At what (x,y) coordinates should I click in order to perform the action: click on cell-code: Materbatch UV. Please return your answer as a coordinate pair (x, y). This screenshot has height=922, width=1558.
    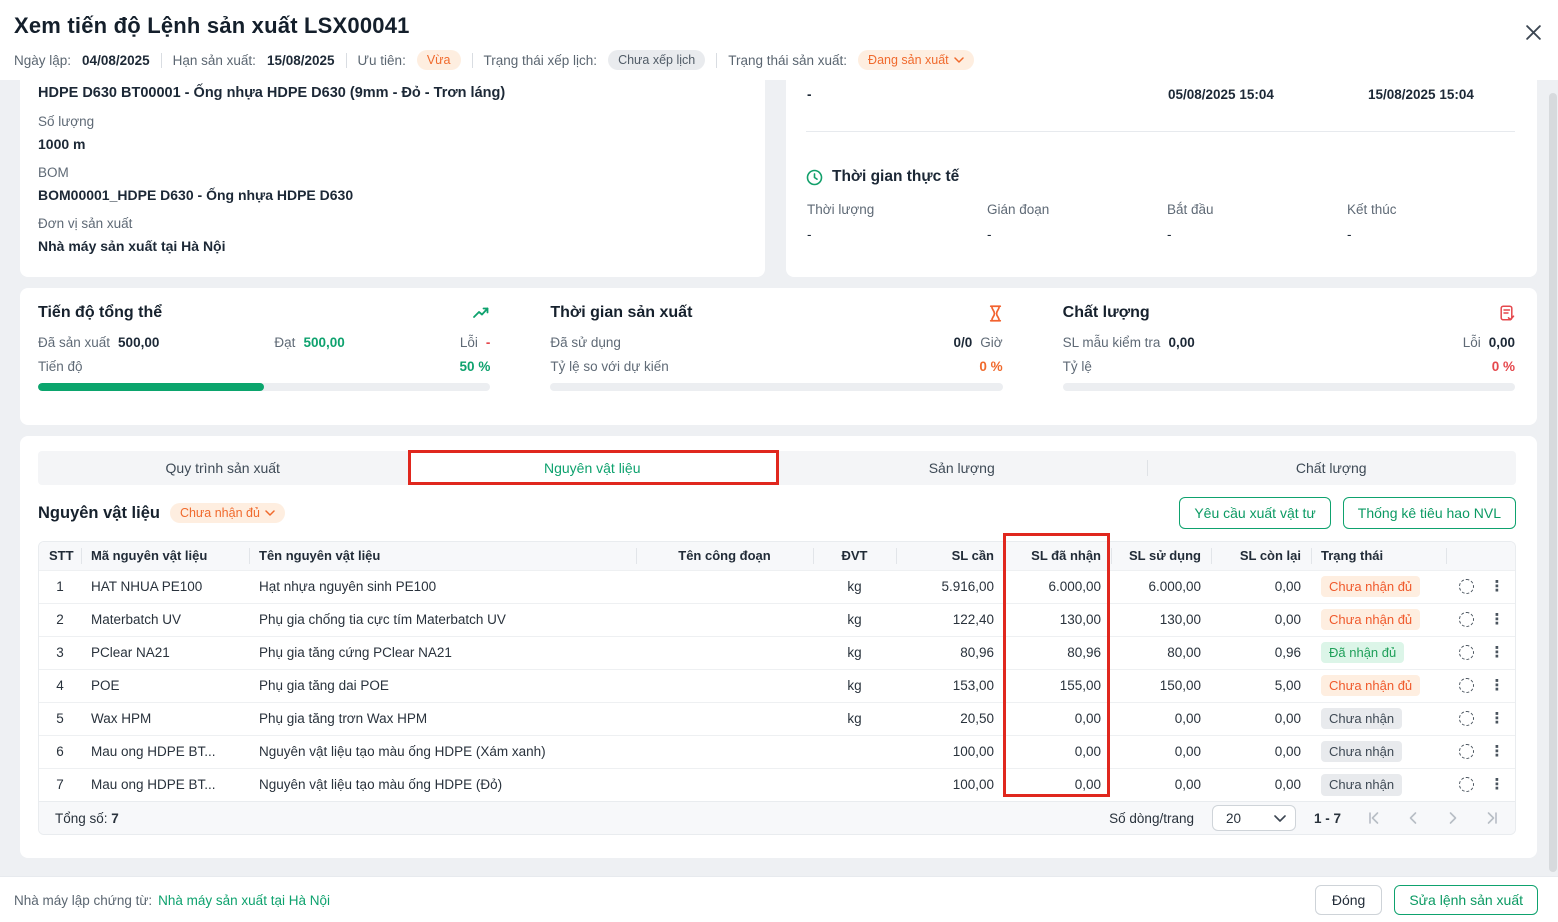
    Looking at the image, I should click on (165, 619).